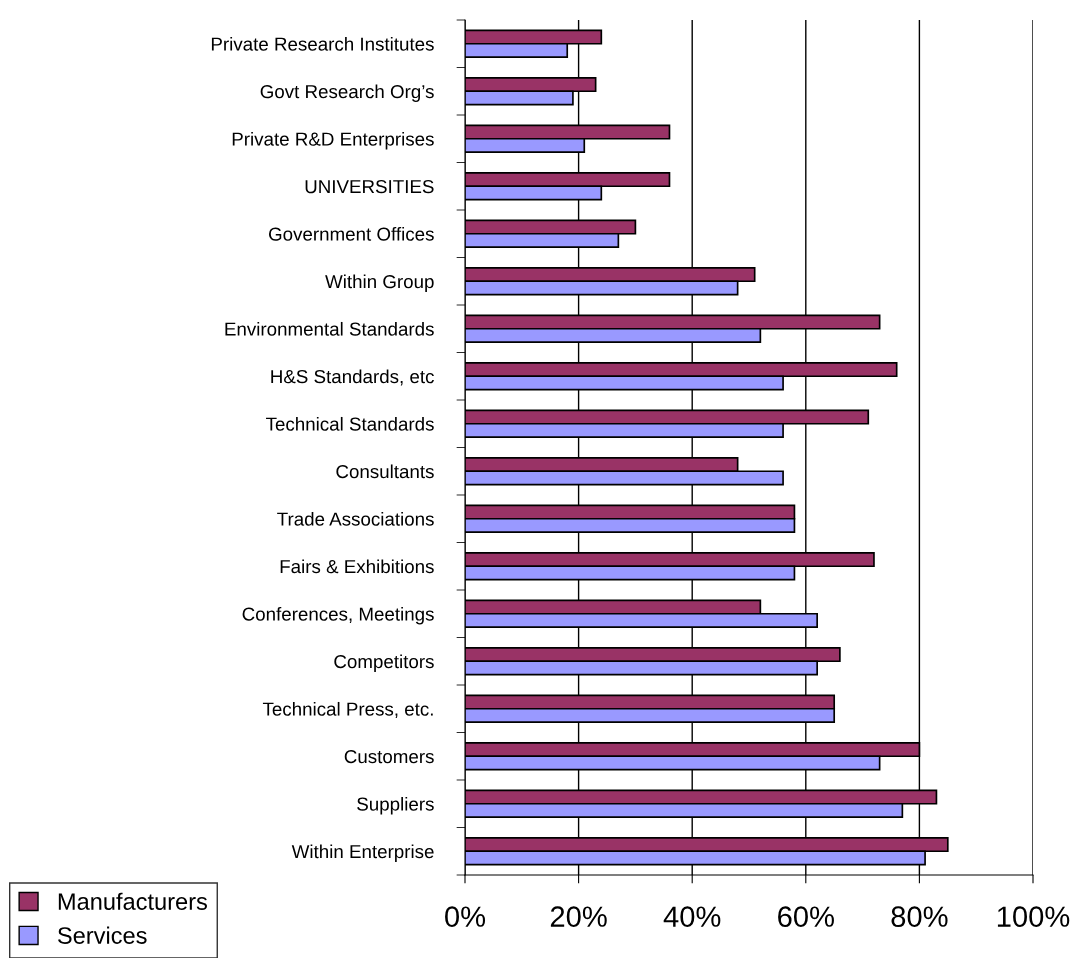 This screenshot has width=1078, height=958. I want to click on y-tick-label: UNIVERSITIES, so click(369, 186).